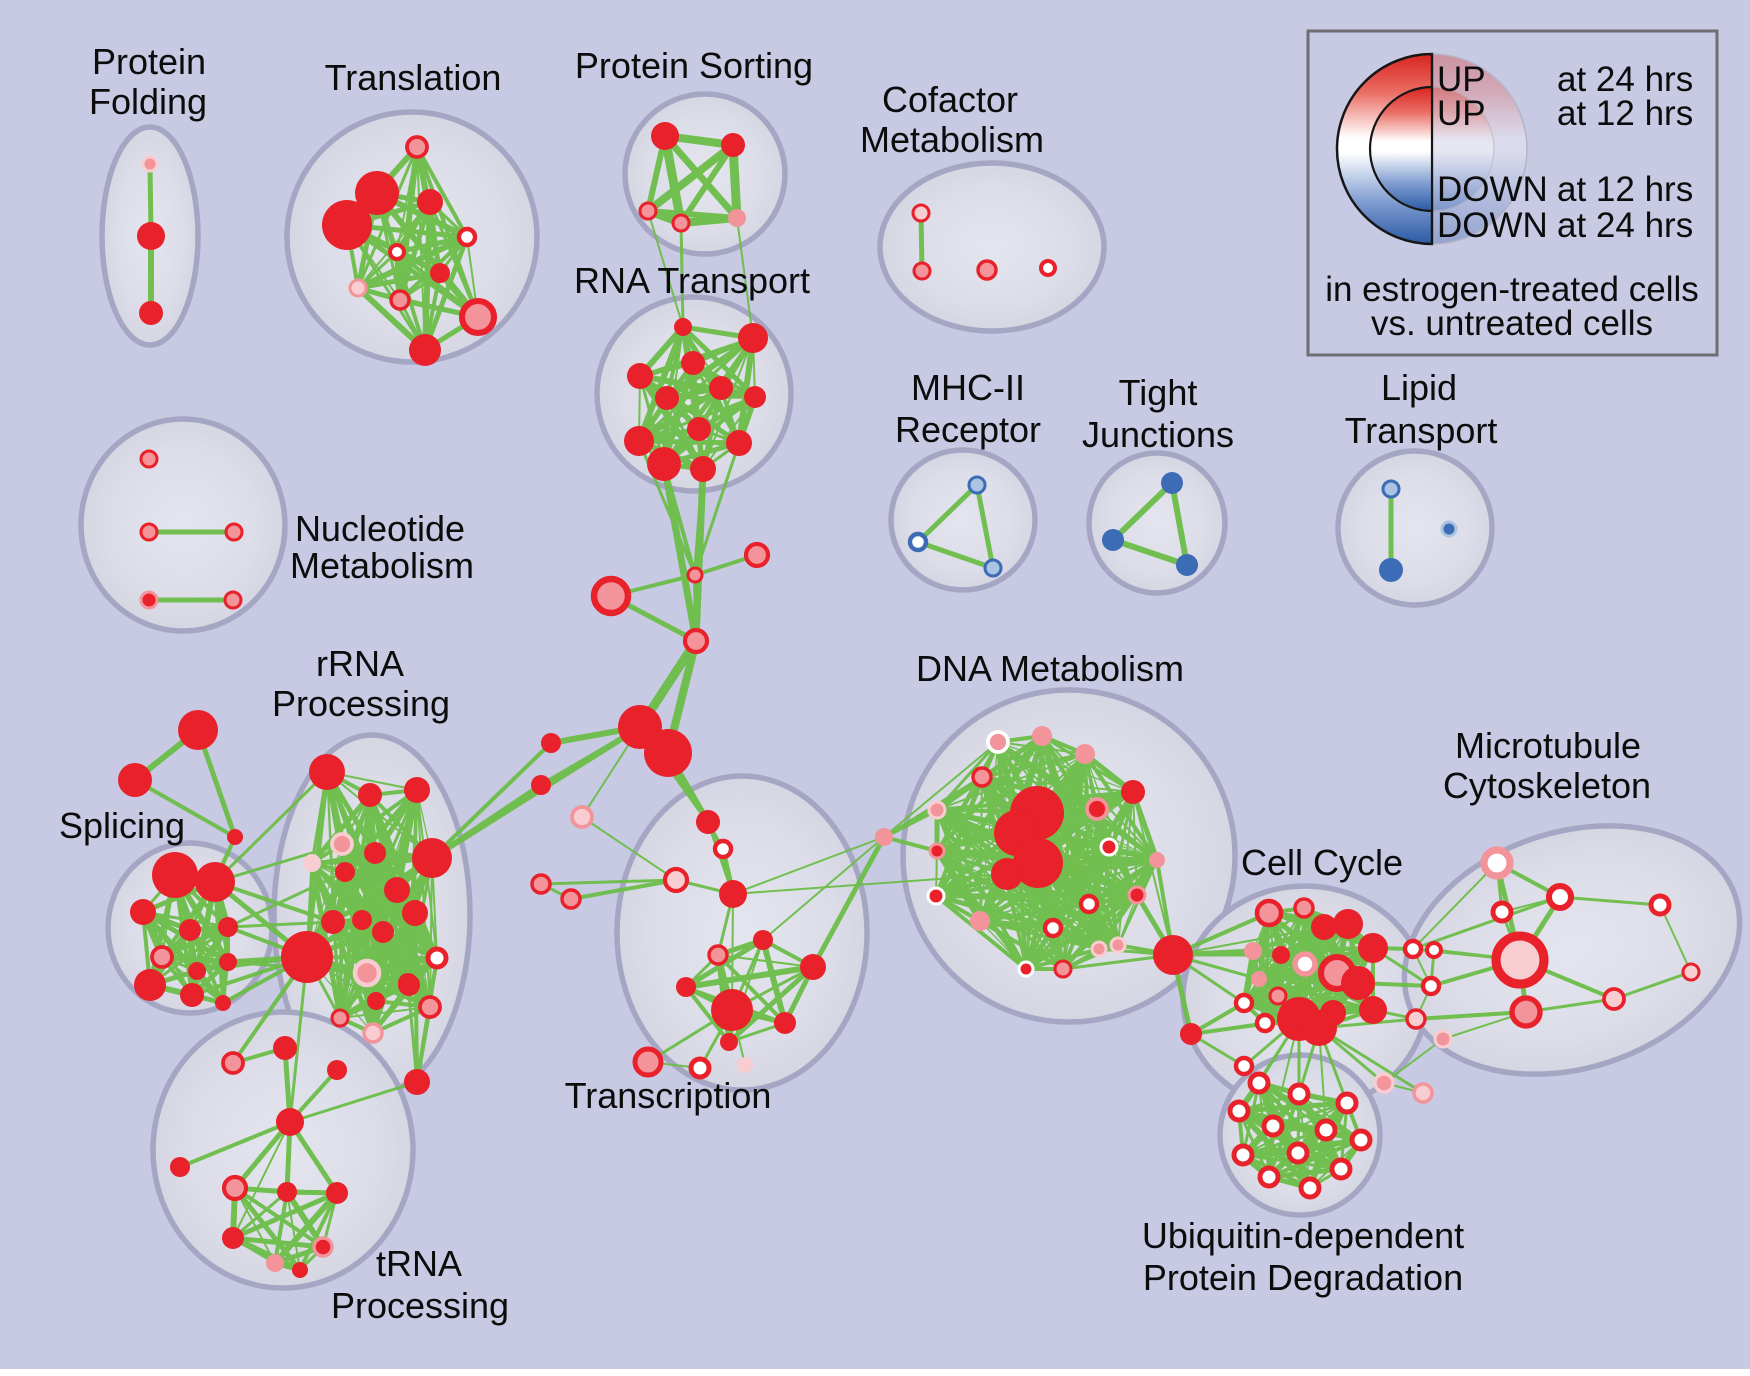 The height and width of the screenshot is (1376, 1750). Describe the element at coordinates (1401, 149) in the screenshot. I see `legend-gradient-circle` at that location.